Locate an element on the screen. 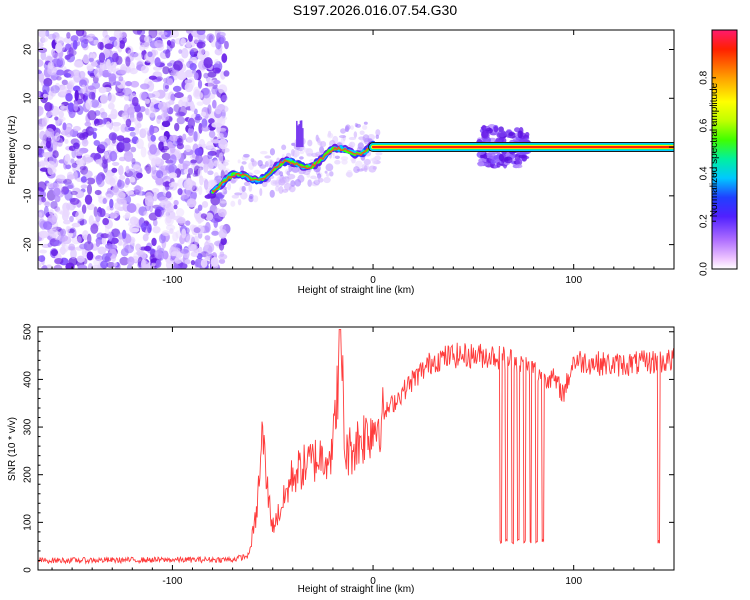 The width and height of the screenshot is (750, 600). x-tick-label: 100 is located at coordinates (573, 581).